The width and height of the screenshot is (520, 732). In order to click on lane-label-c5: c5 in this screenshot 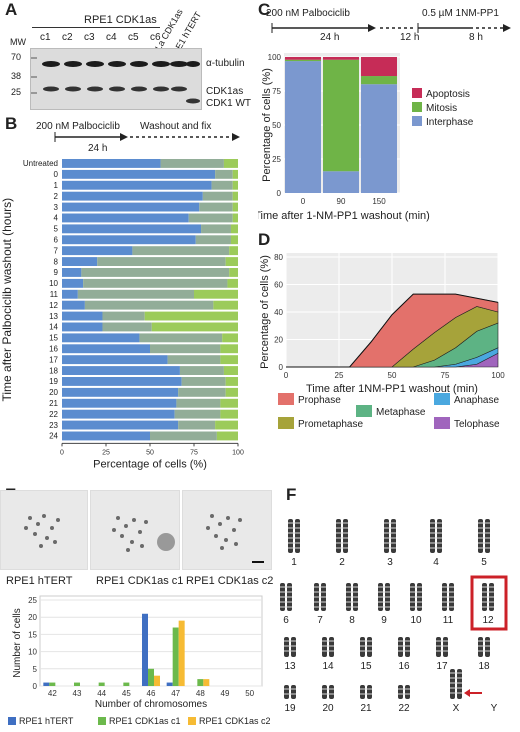, I will do `click(133, 37)`.